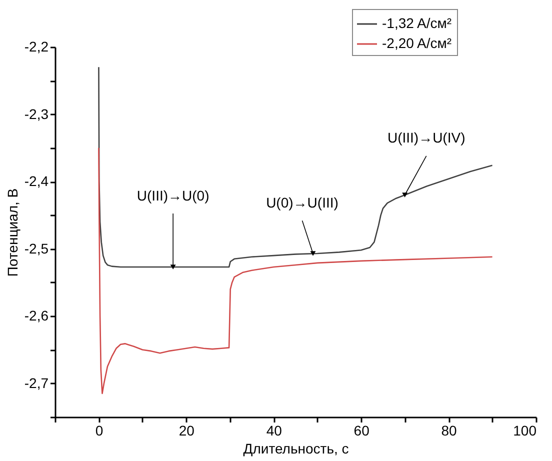 This screenshot has width=552, height=461. Describe the element at coordinates (449, 430) in the screenshot. I see `x-tick-label: 80` at that location.